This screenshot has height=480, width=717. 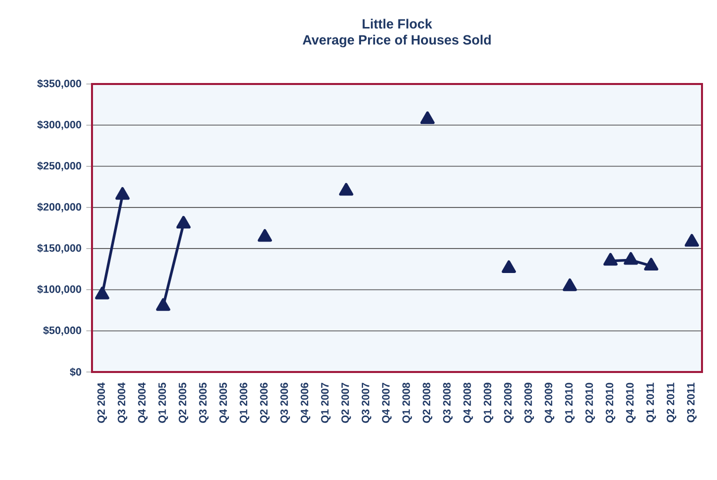 What do you see at coordinates (671, 402) in the screenshot?
I see `x-tick-label: Q2 2011` at bounding box center [671, 402].